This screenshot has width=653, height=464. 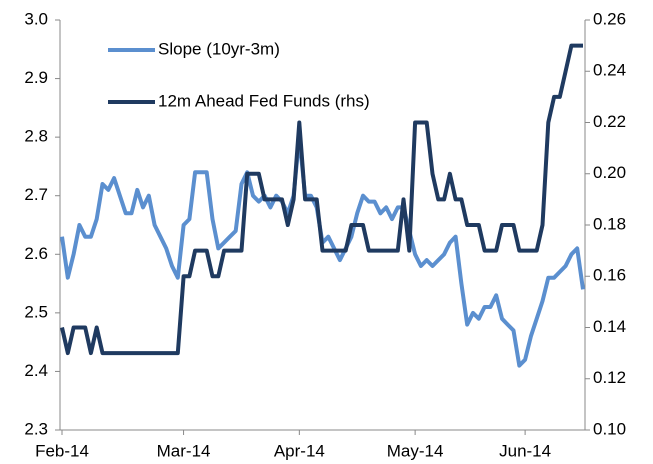 I want to click on y2-tick-label: 0.12, so click(x=609, y=377).